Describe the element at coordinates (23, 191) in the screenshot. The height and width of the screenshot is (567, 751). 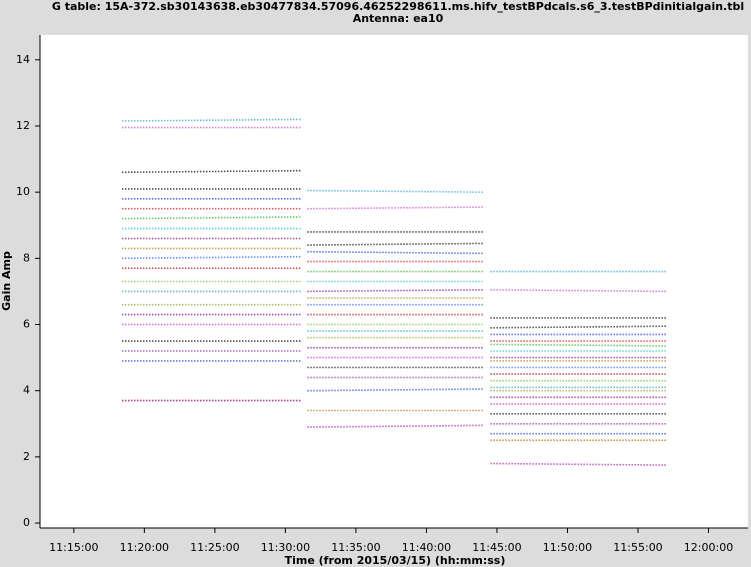
I see `y-tick-label: 10` at that location.